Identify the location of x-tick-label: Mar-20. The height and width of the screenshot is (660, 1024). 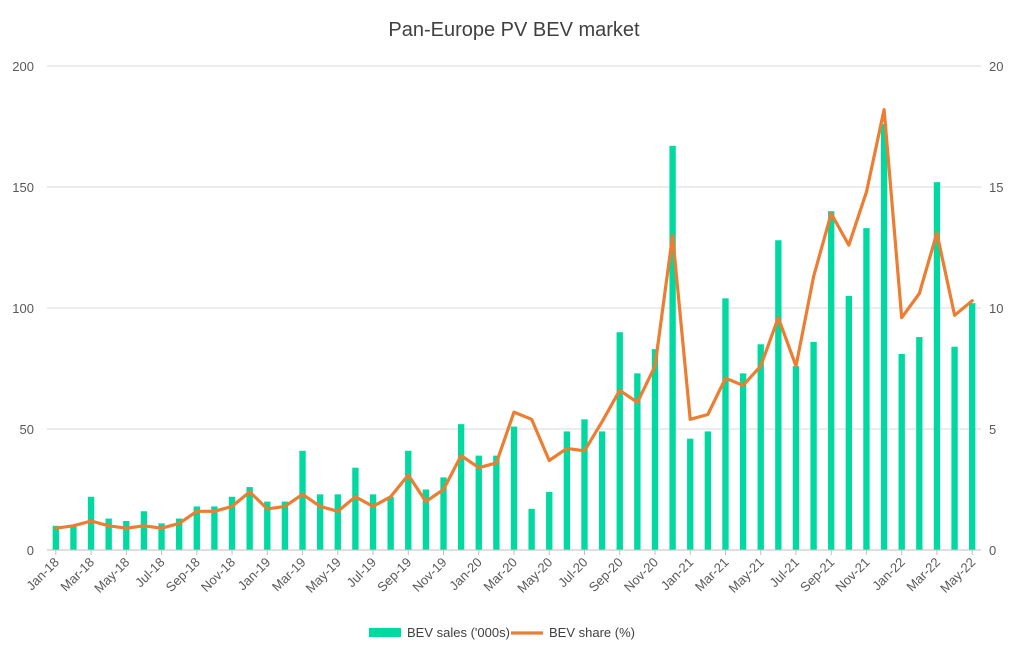
(500, 575).